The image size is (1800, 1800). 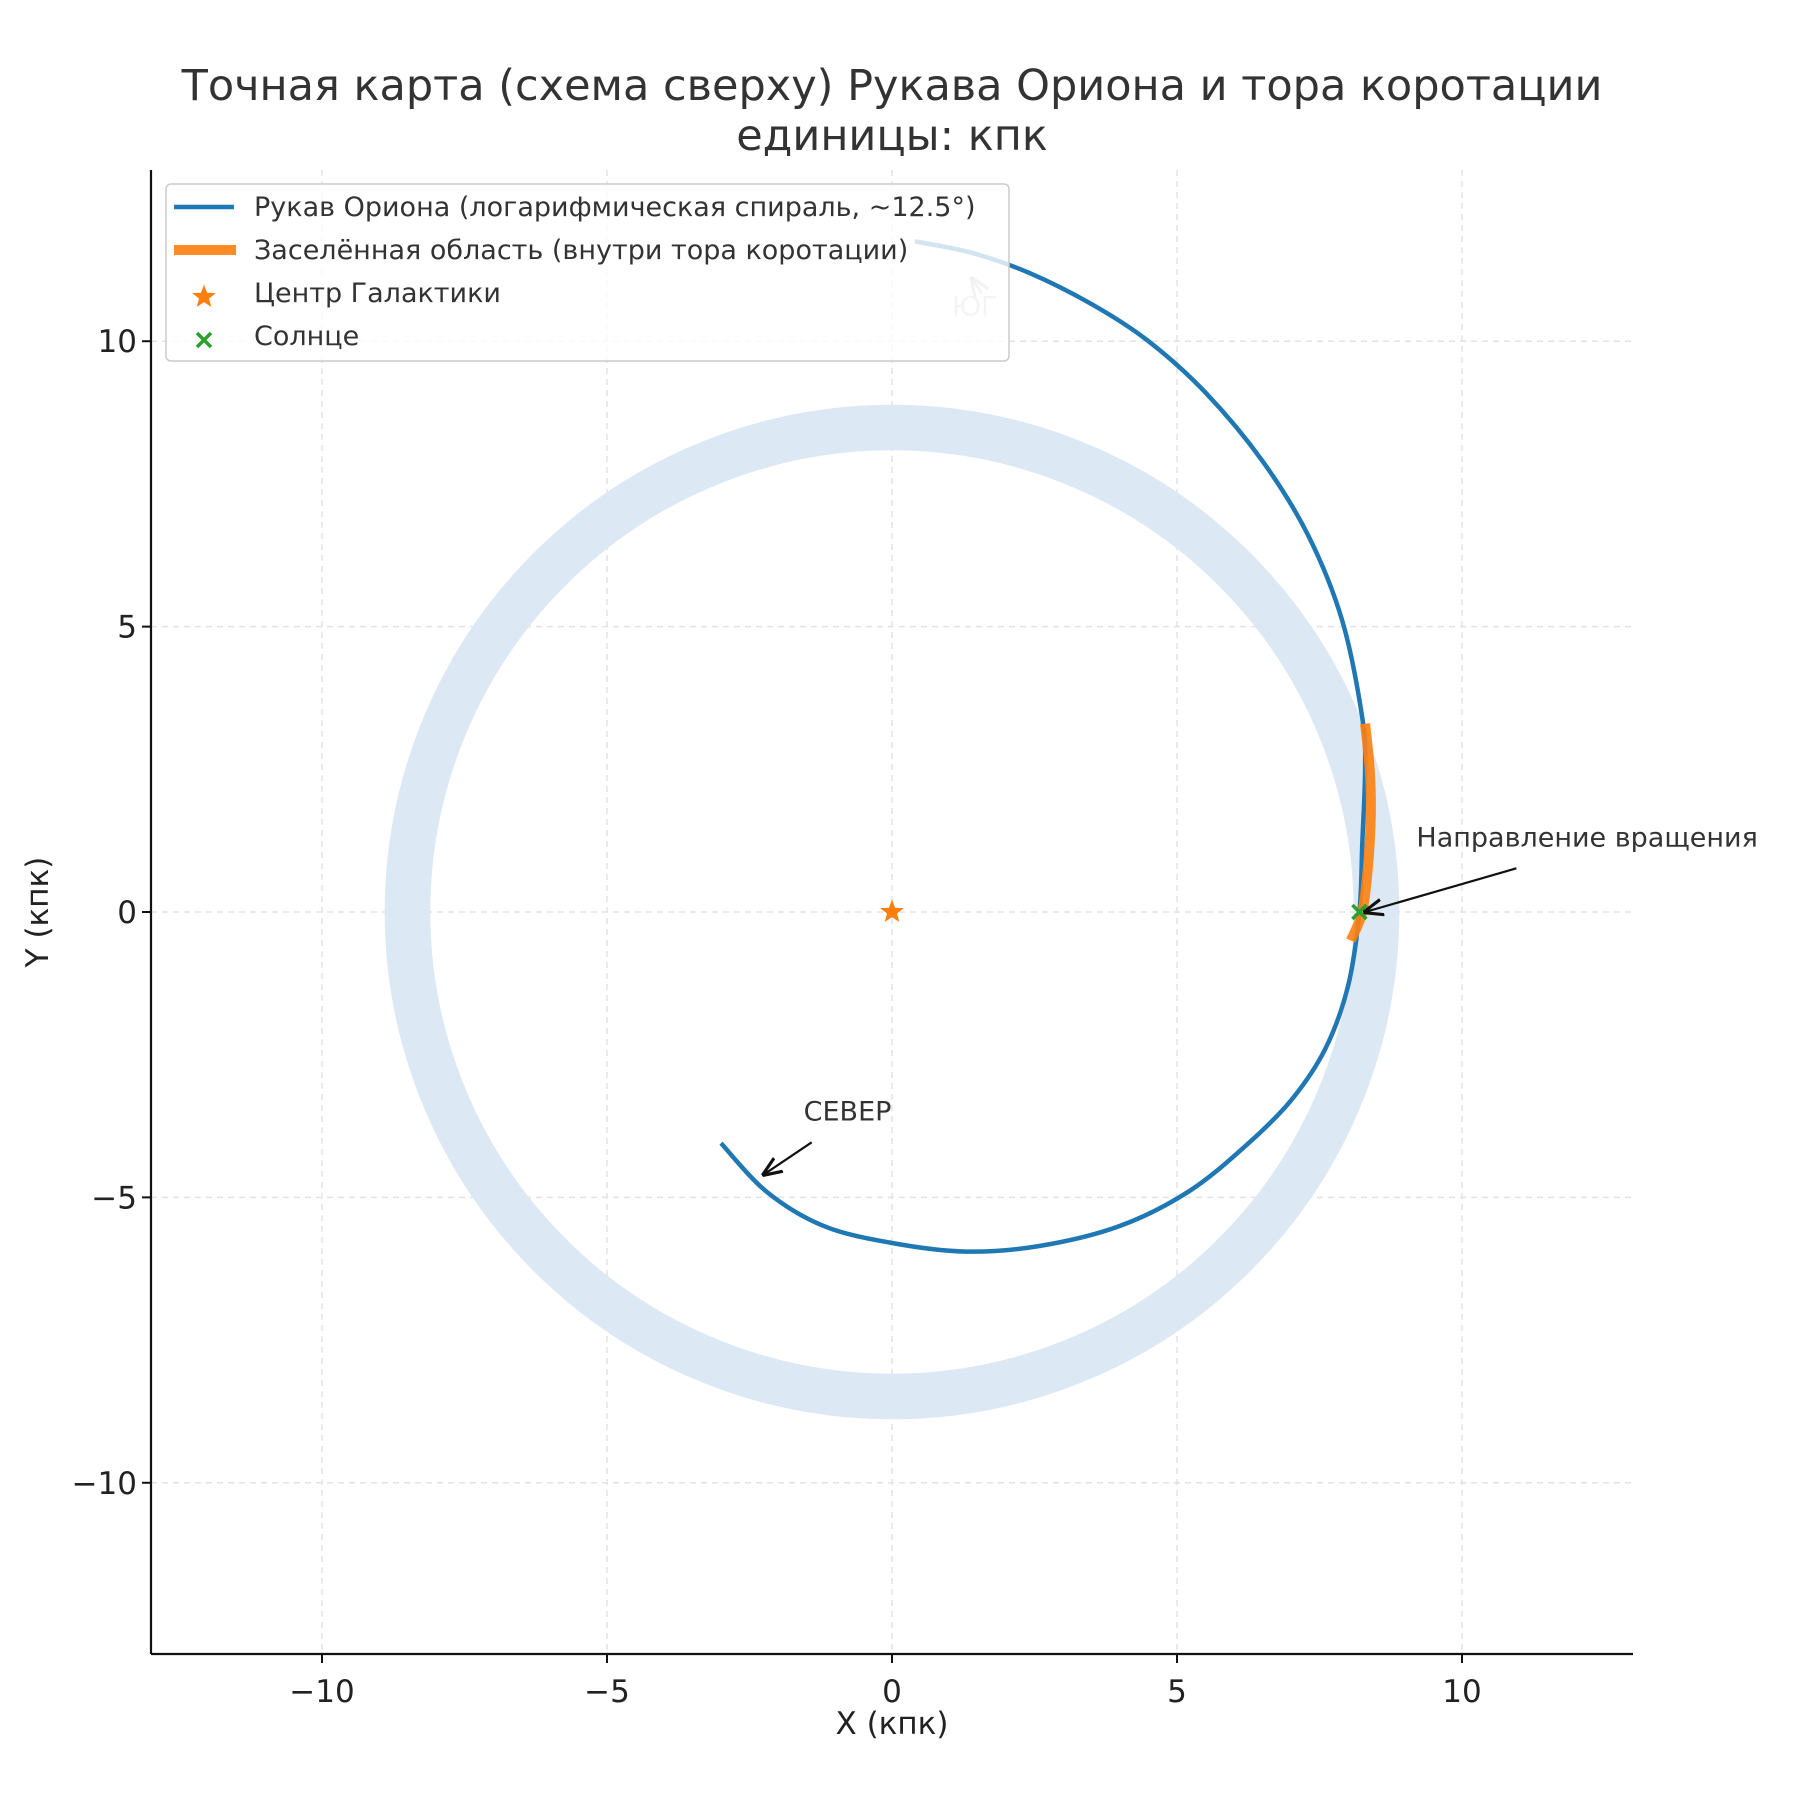 What do you see at coordinates (1177, 1692) in the screenshot?
I see `x-tick-label: 5` at bounding box center [1177, 1692].